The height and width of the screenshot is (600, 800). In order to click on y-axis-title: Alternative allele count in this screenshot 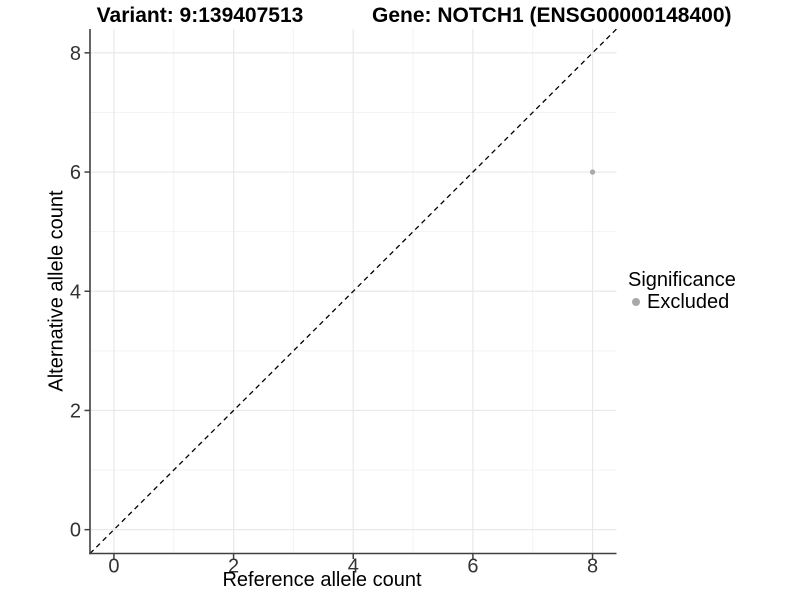, I will do `click(56, 291)`.